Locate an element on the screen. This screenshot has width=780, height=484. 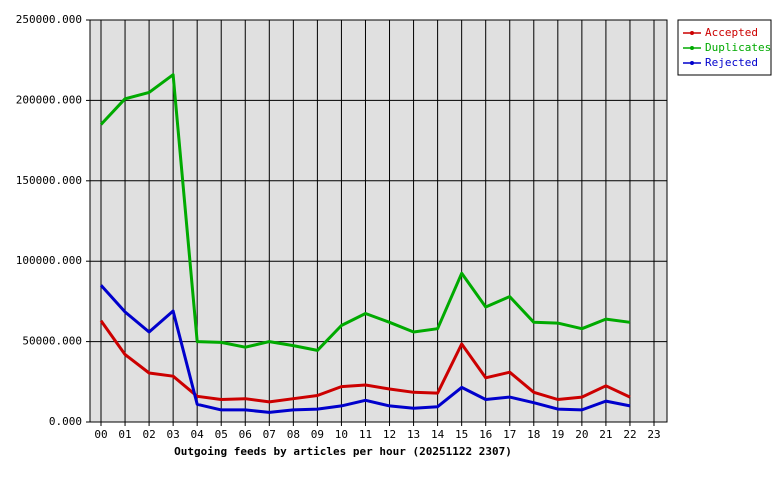
y-tick-label: 50000.000 is located at coordinates (52, 341).